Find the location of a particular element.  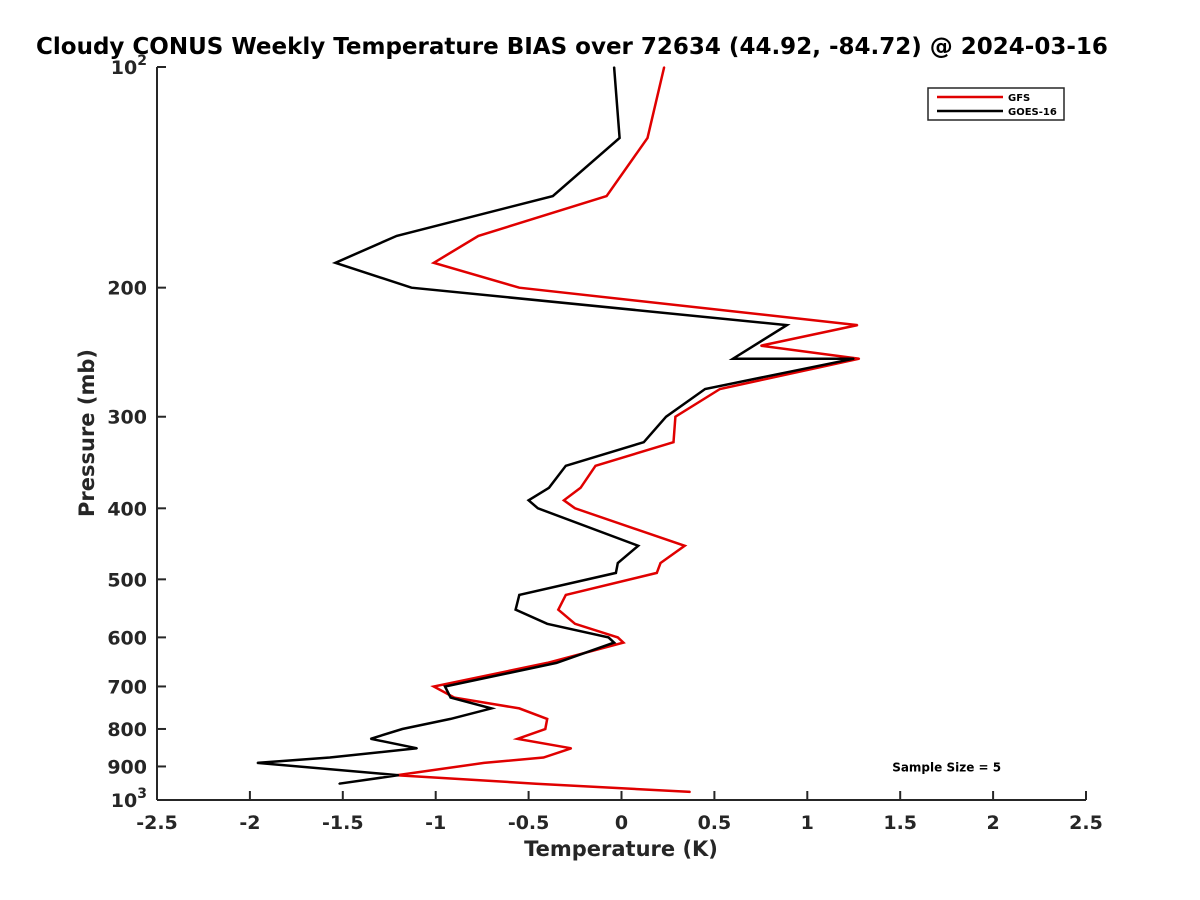

x-ticks: -2.5 -2 -1.5 -1 -0.5 0 0.5 1 1.5 2 2.5 is located at coordinates (619, 812).